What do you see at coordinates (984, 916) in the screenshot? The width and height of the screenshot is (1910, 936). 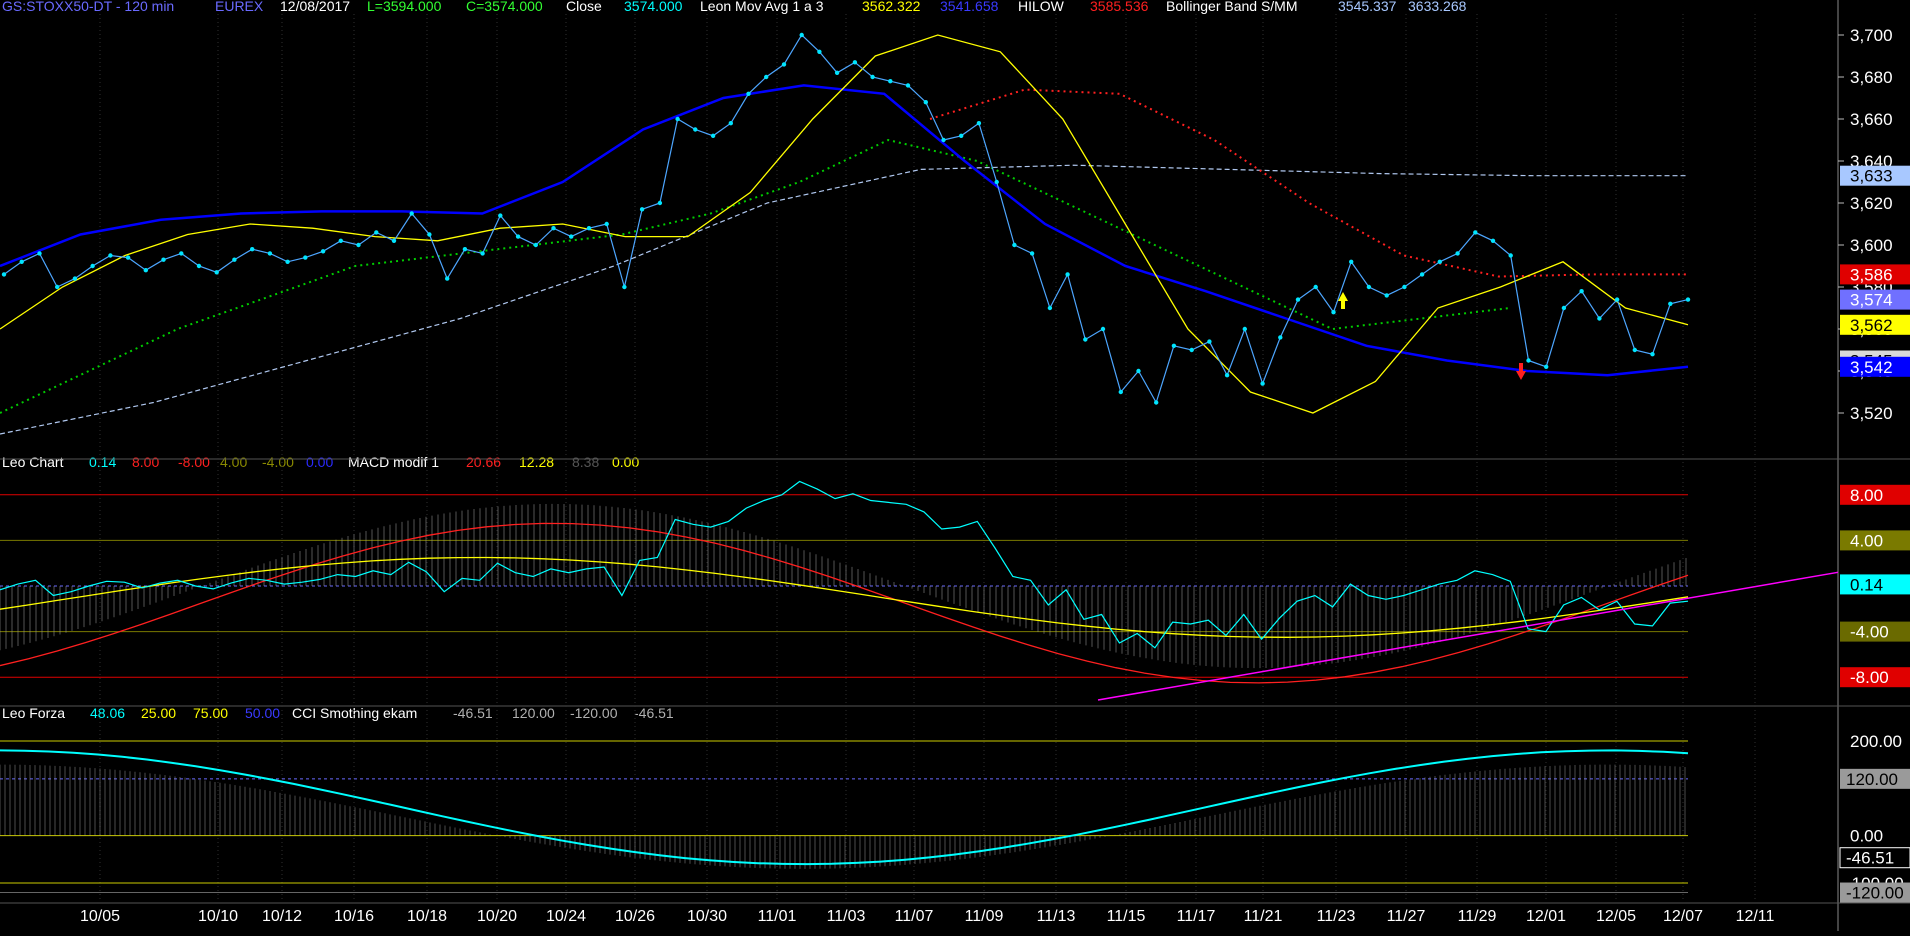 I see `x-tick-label: 11/09` at bounding box center [984, 916].